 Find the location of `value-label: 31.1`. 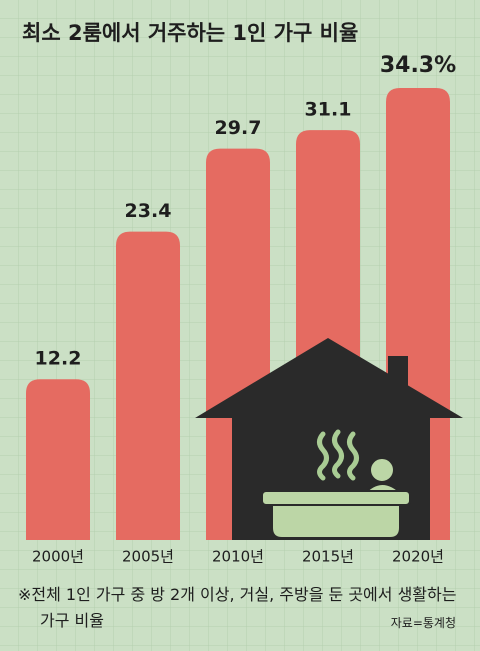

value-label: 31.1 is located at coordinates (328, 110).